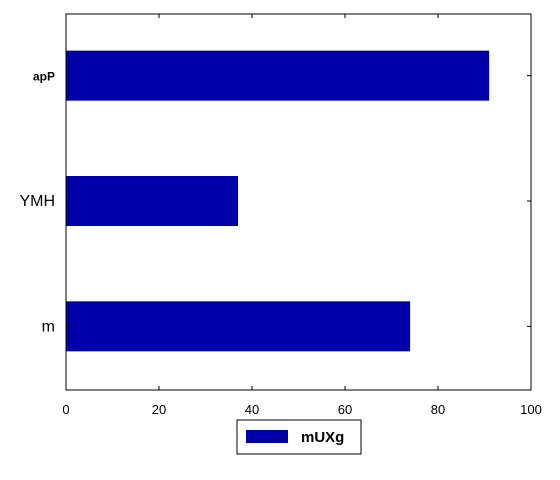  Describe the element at coordinates (44, 77) in the screenshot. I see `y-tick-label-apP: apP` at that location.